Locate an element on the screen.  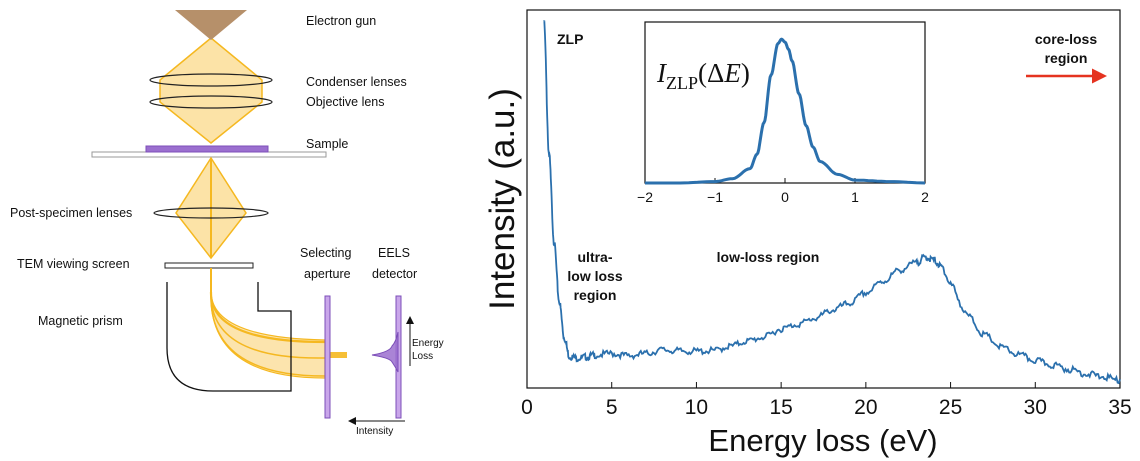
annotation-ultra-1: ultra- is located at coordinates (595, 257).